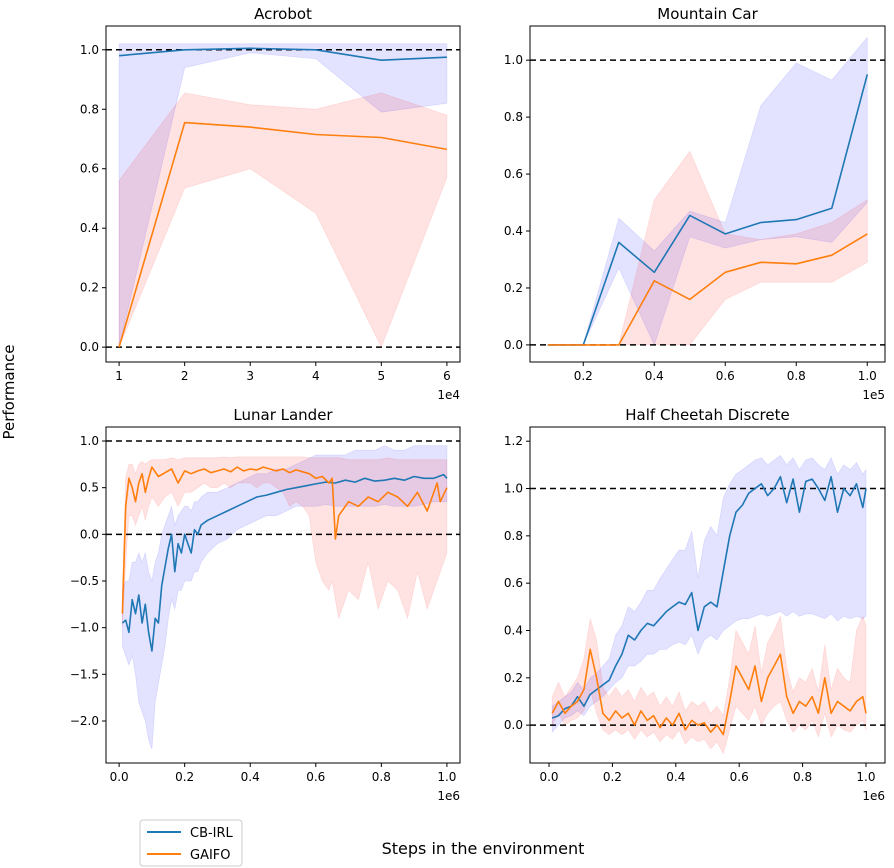 The image size is (894, 868). I want to click on x-offset-label: 1e5, so click(873, 395).